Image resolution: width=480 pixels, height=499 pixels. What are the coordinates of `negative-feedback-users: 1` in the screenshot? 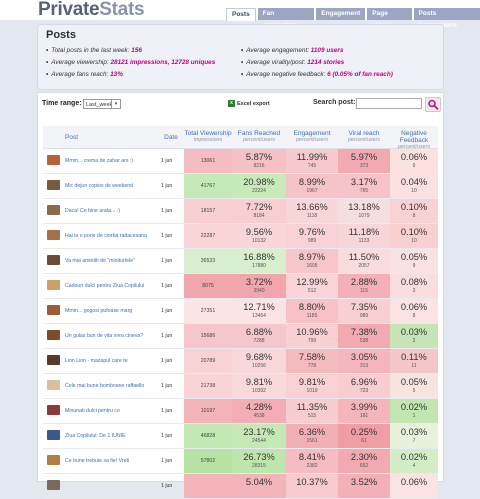 It's located at (414, 416).